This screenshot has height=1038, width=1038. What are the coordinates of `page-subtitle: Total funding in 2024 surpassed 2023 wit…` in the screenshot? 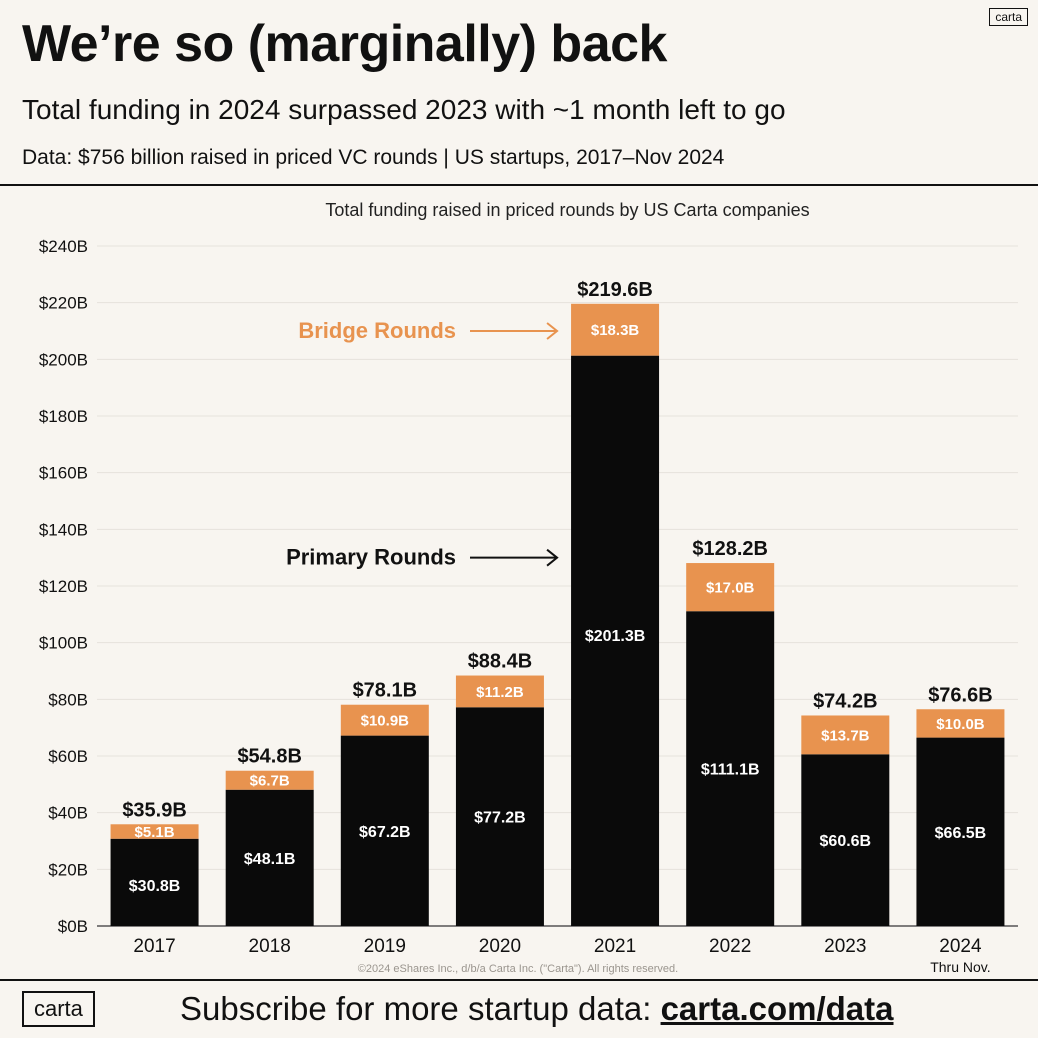 It's located at (404, 109).